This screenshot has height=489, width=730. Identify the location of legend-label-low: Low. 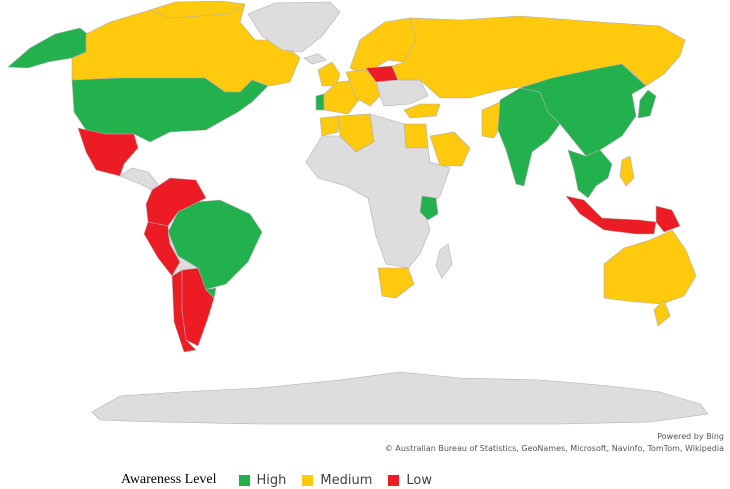
(419, 480).